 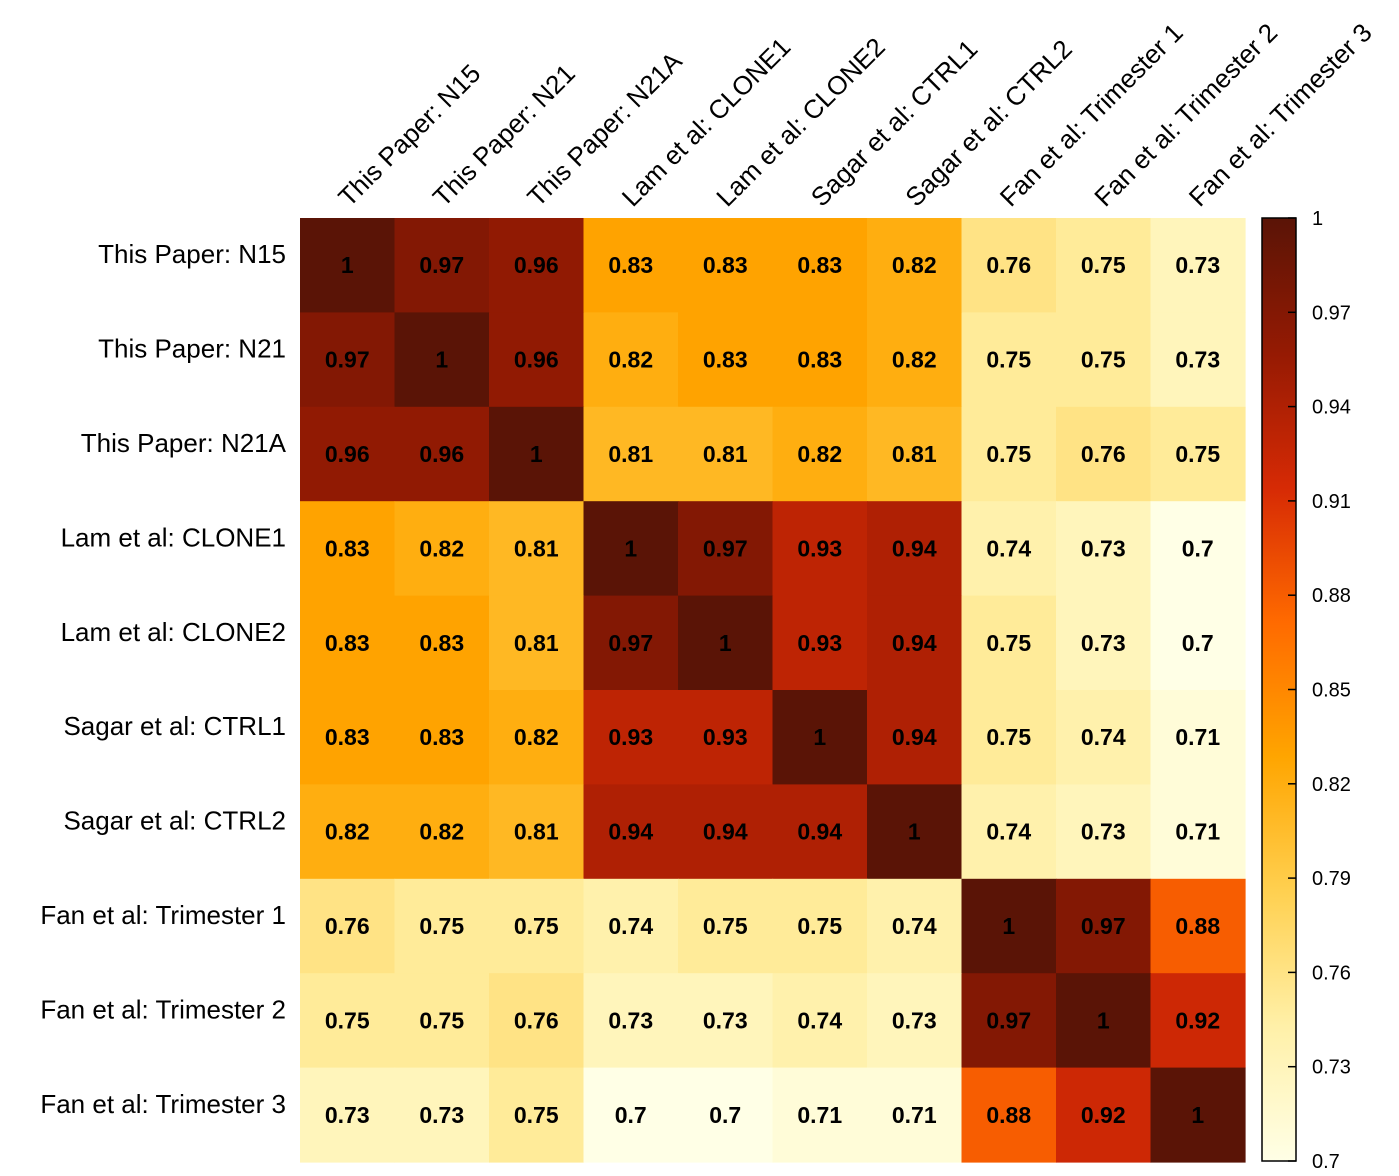 I want to click on column-label: Fan et al: Trimester 1, so click(x=1091, y=114).